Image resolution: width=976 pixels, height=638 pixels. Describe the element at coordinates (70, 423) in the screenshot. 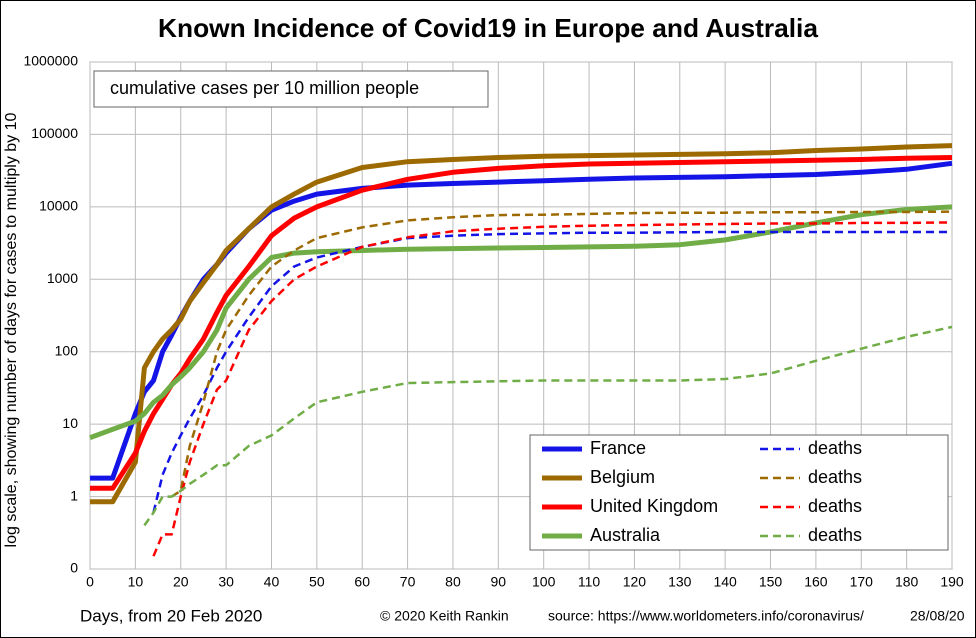

I see `y-tick-label: 10` at that location.